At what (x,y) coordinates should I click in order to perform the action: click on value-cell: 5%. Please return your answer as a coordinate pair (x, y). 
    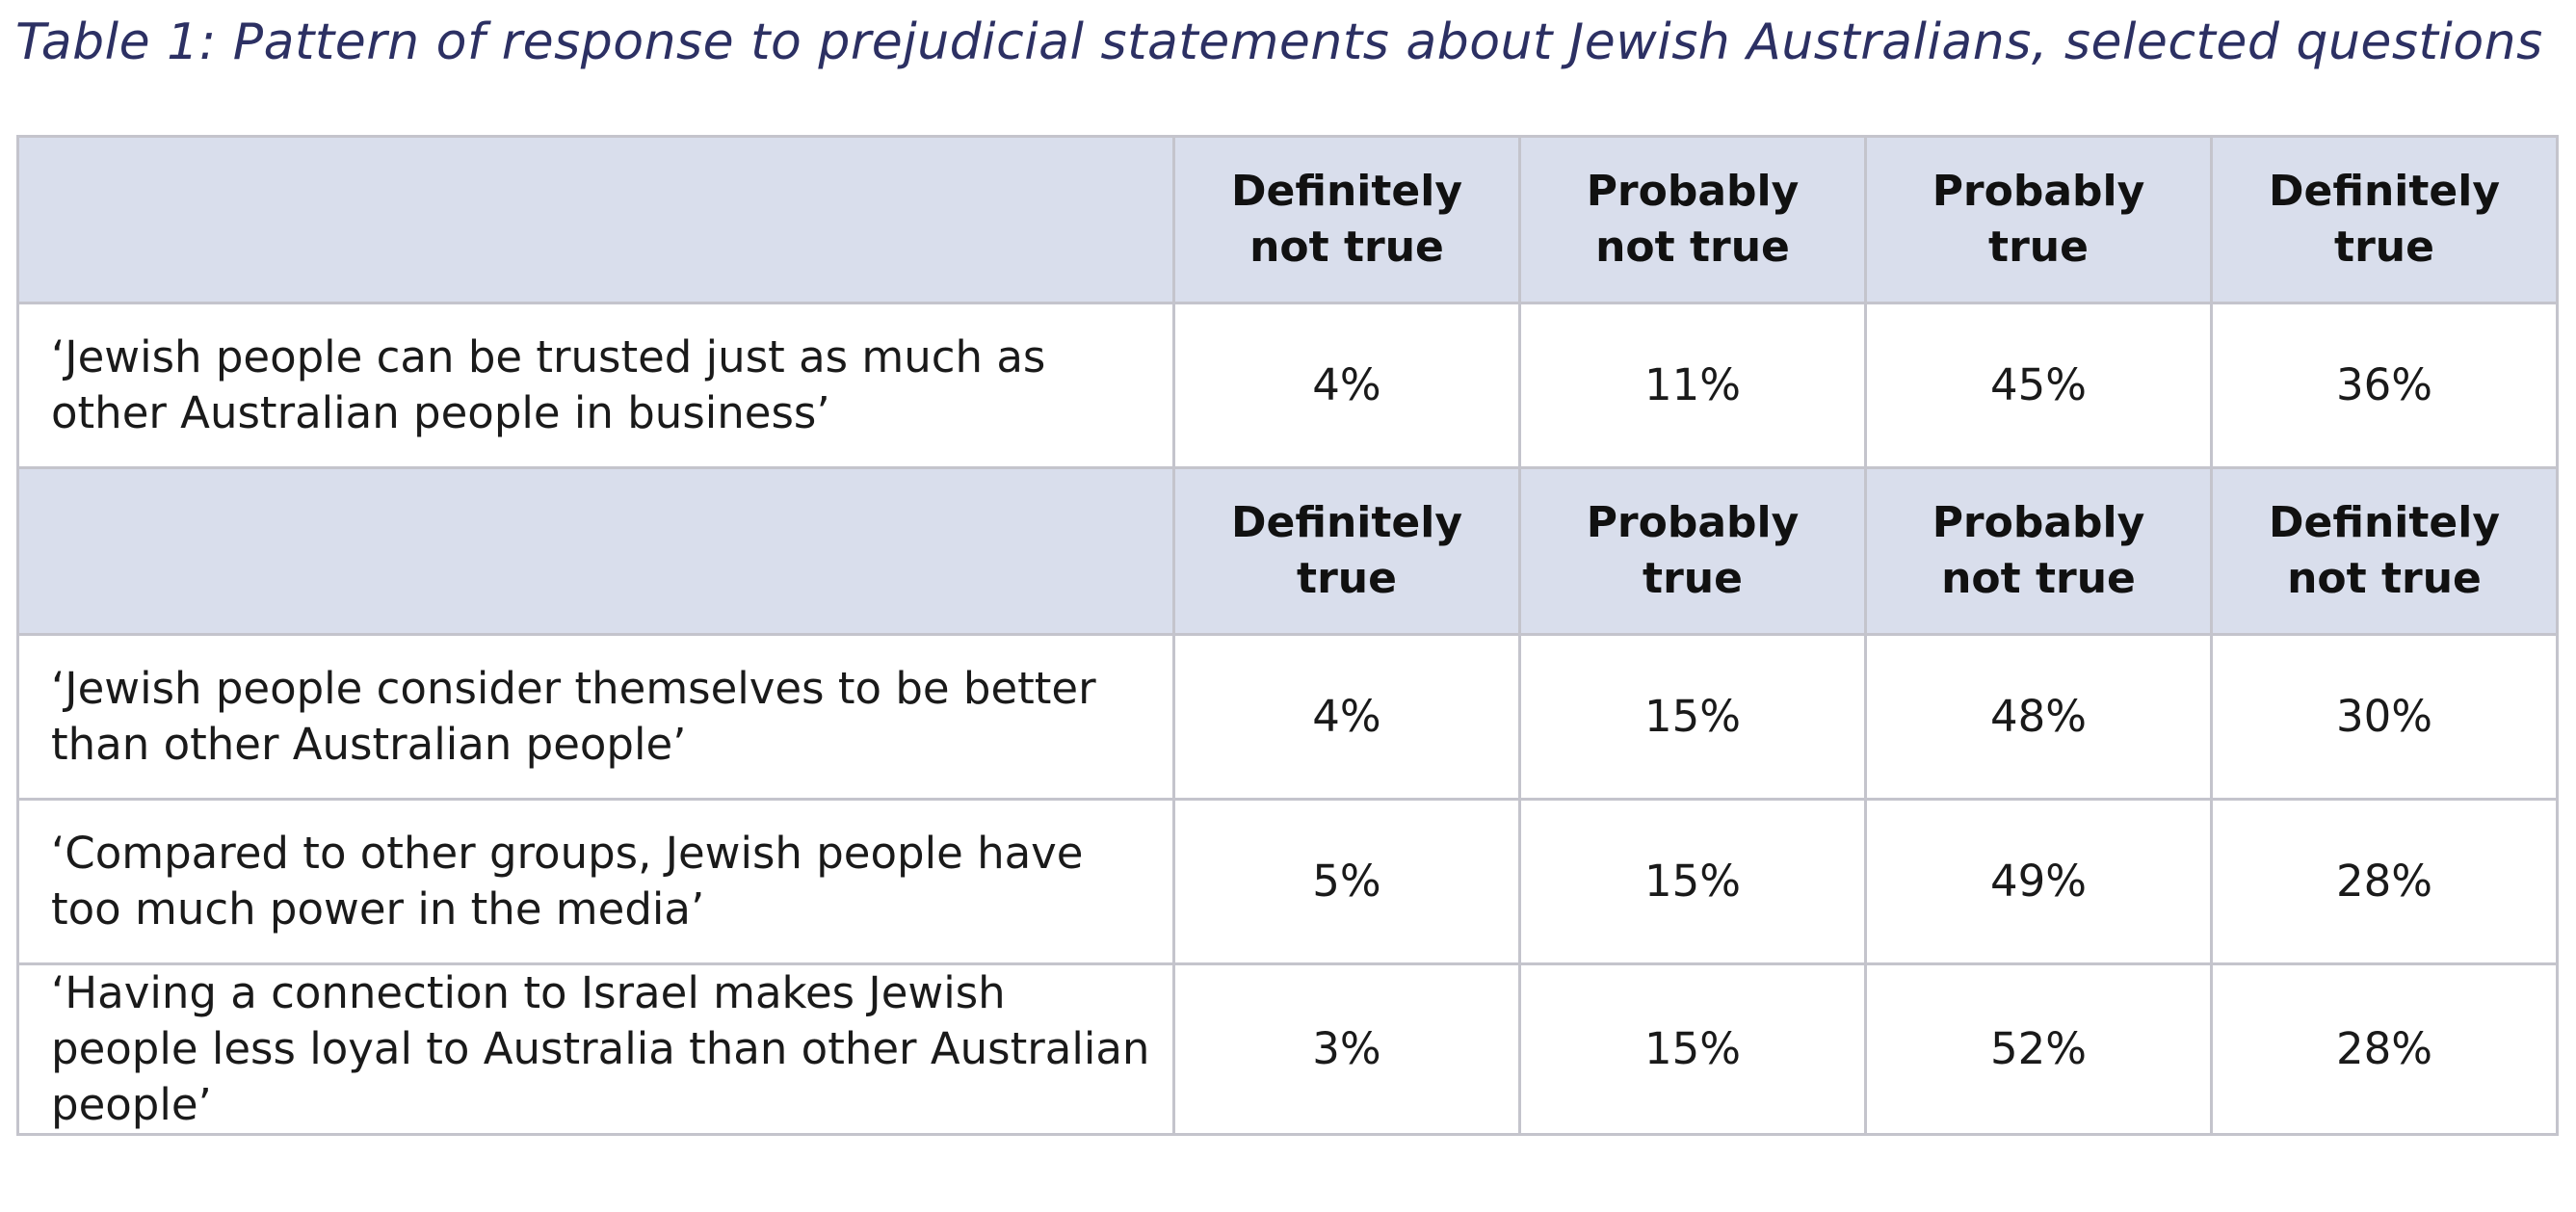
    Looking at the image, I should click on (1347, 881).